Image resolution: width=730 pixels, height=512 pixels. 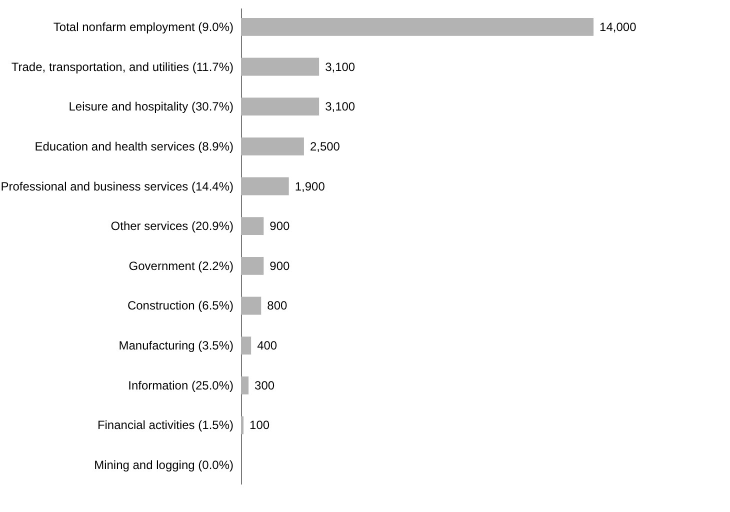 I want to click on data-label: 1,900, so click(x=310, y=186).